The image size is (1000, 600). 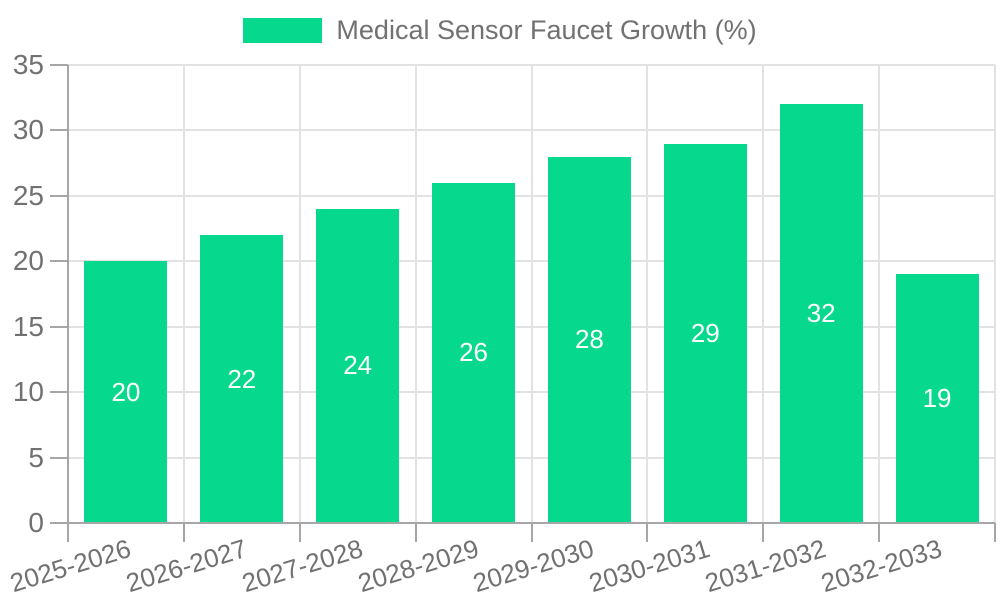 I want to click on y-tick-label: 30, so click(x=28, y=130).